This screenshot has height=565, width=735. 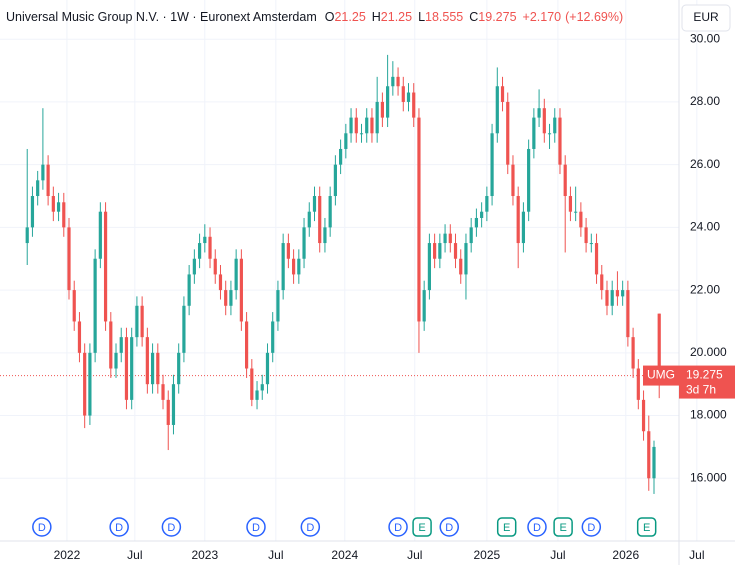 I want to click on y-tick-label: 20.000, so click(x=708, y=352).